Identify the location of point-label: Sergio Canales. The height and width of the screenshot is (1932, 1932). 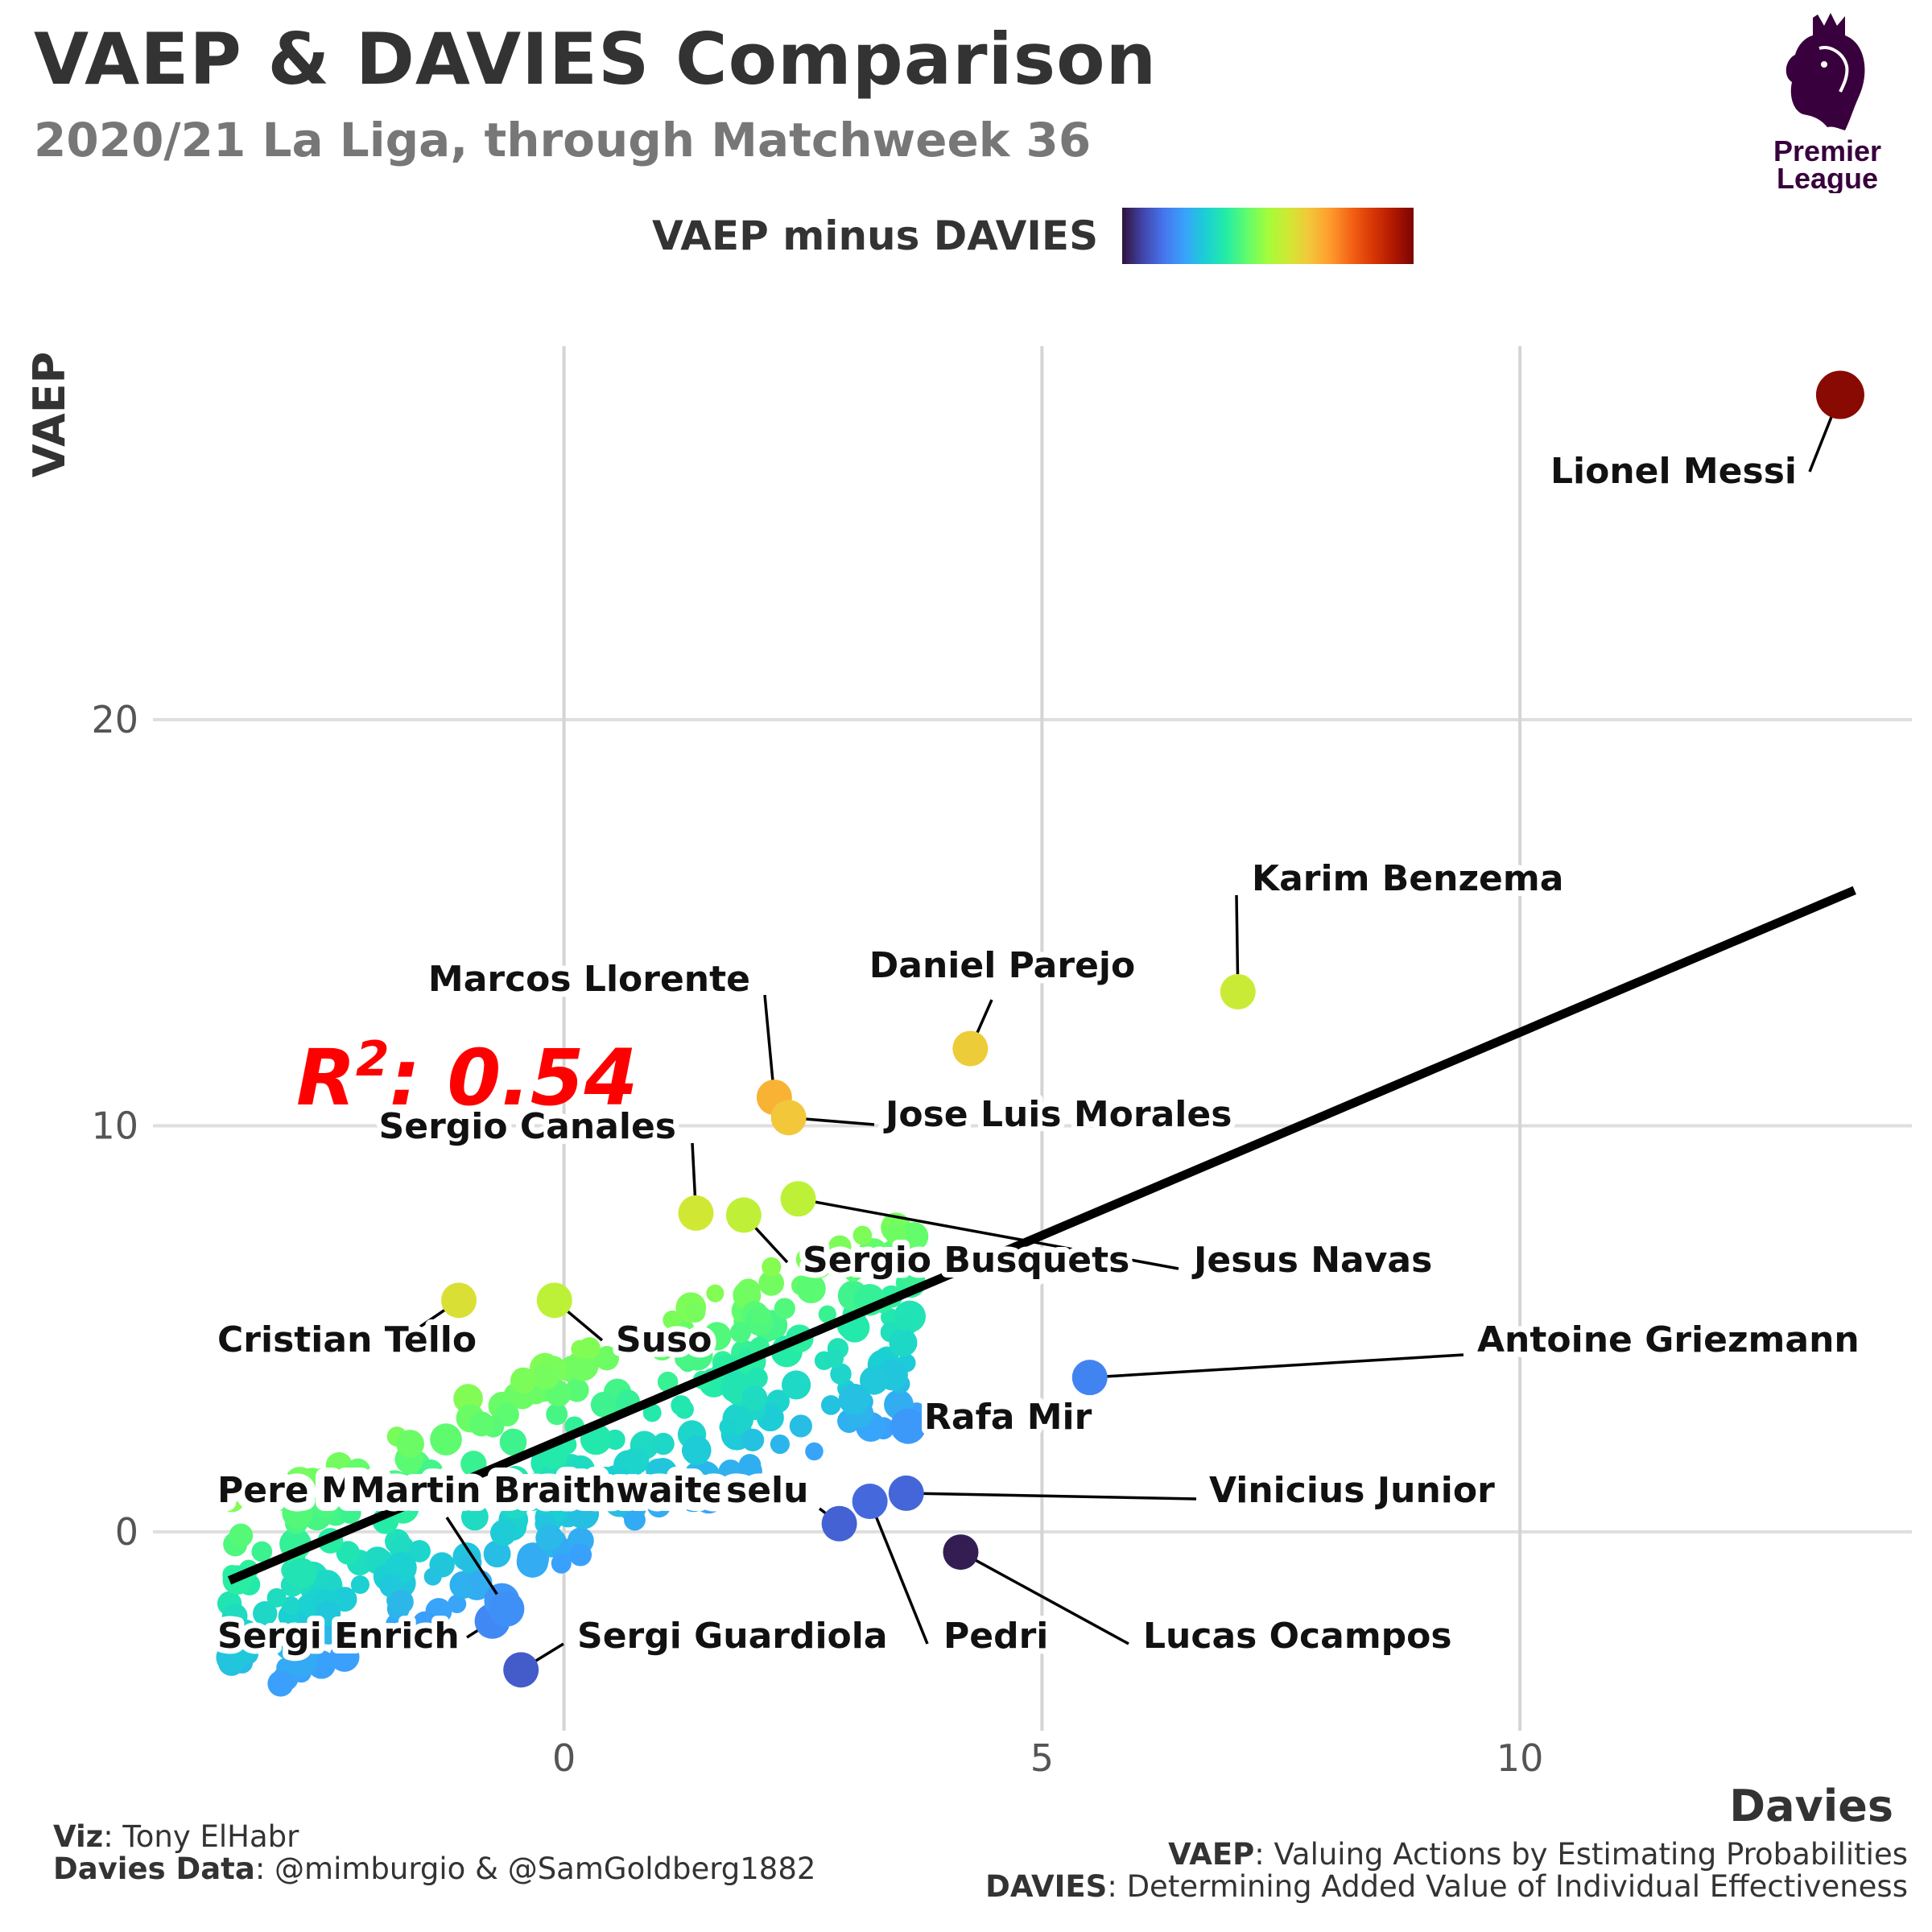
(527, 1126).